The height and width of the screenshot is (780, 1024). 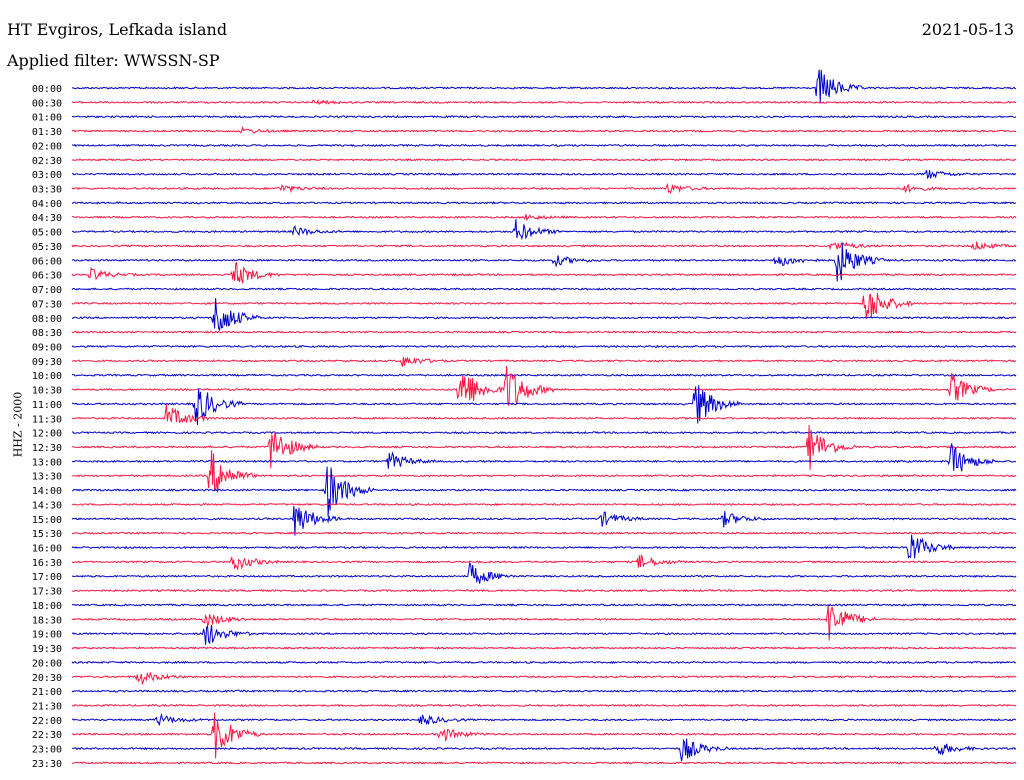 What do you see at coordinates (47, 290) in the screenshot?
I see `row-time-label: 07:00` at bounding box center [47, 290].